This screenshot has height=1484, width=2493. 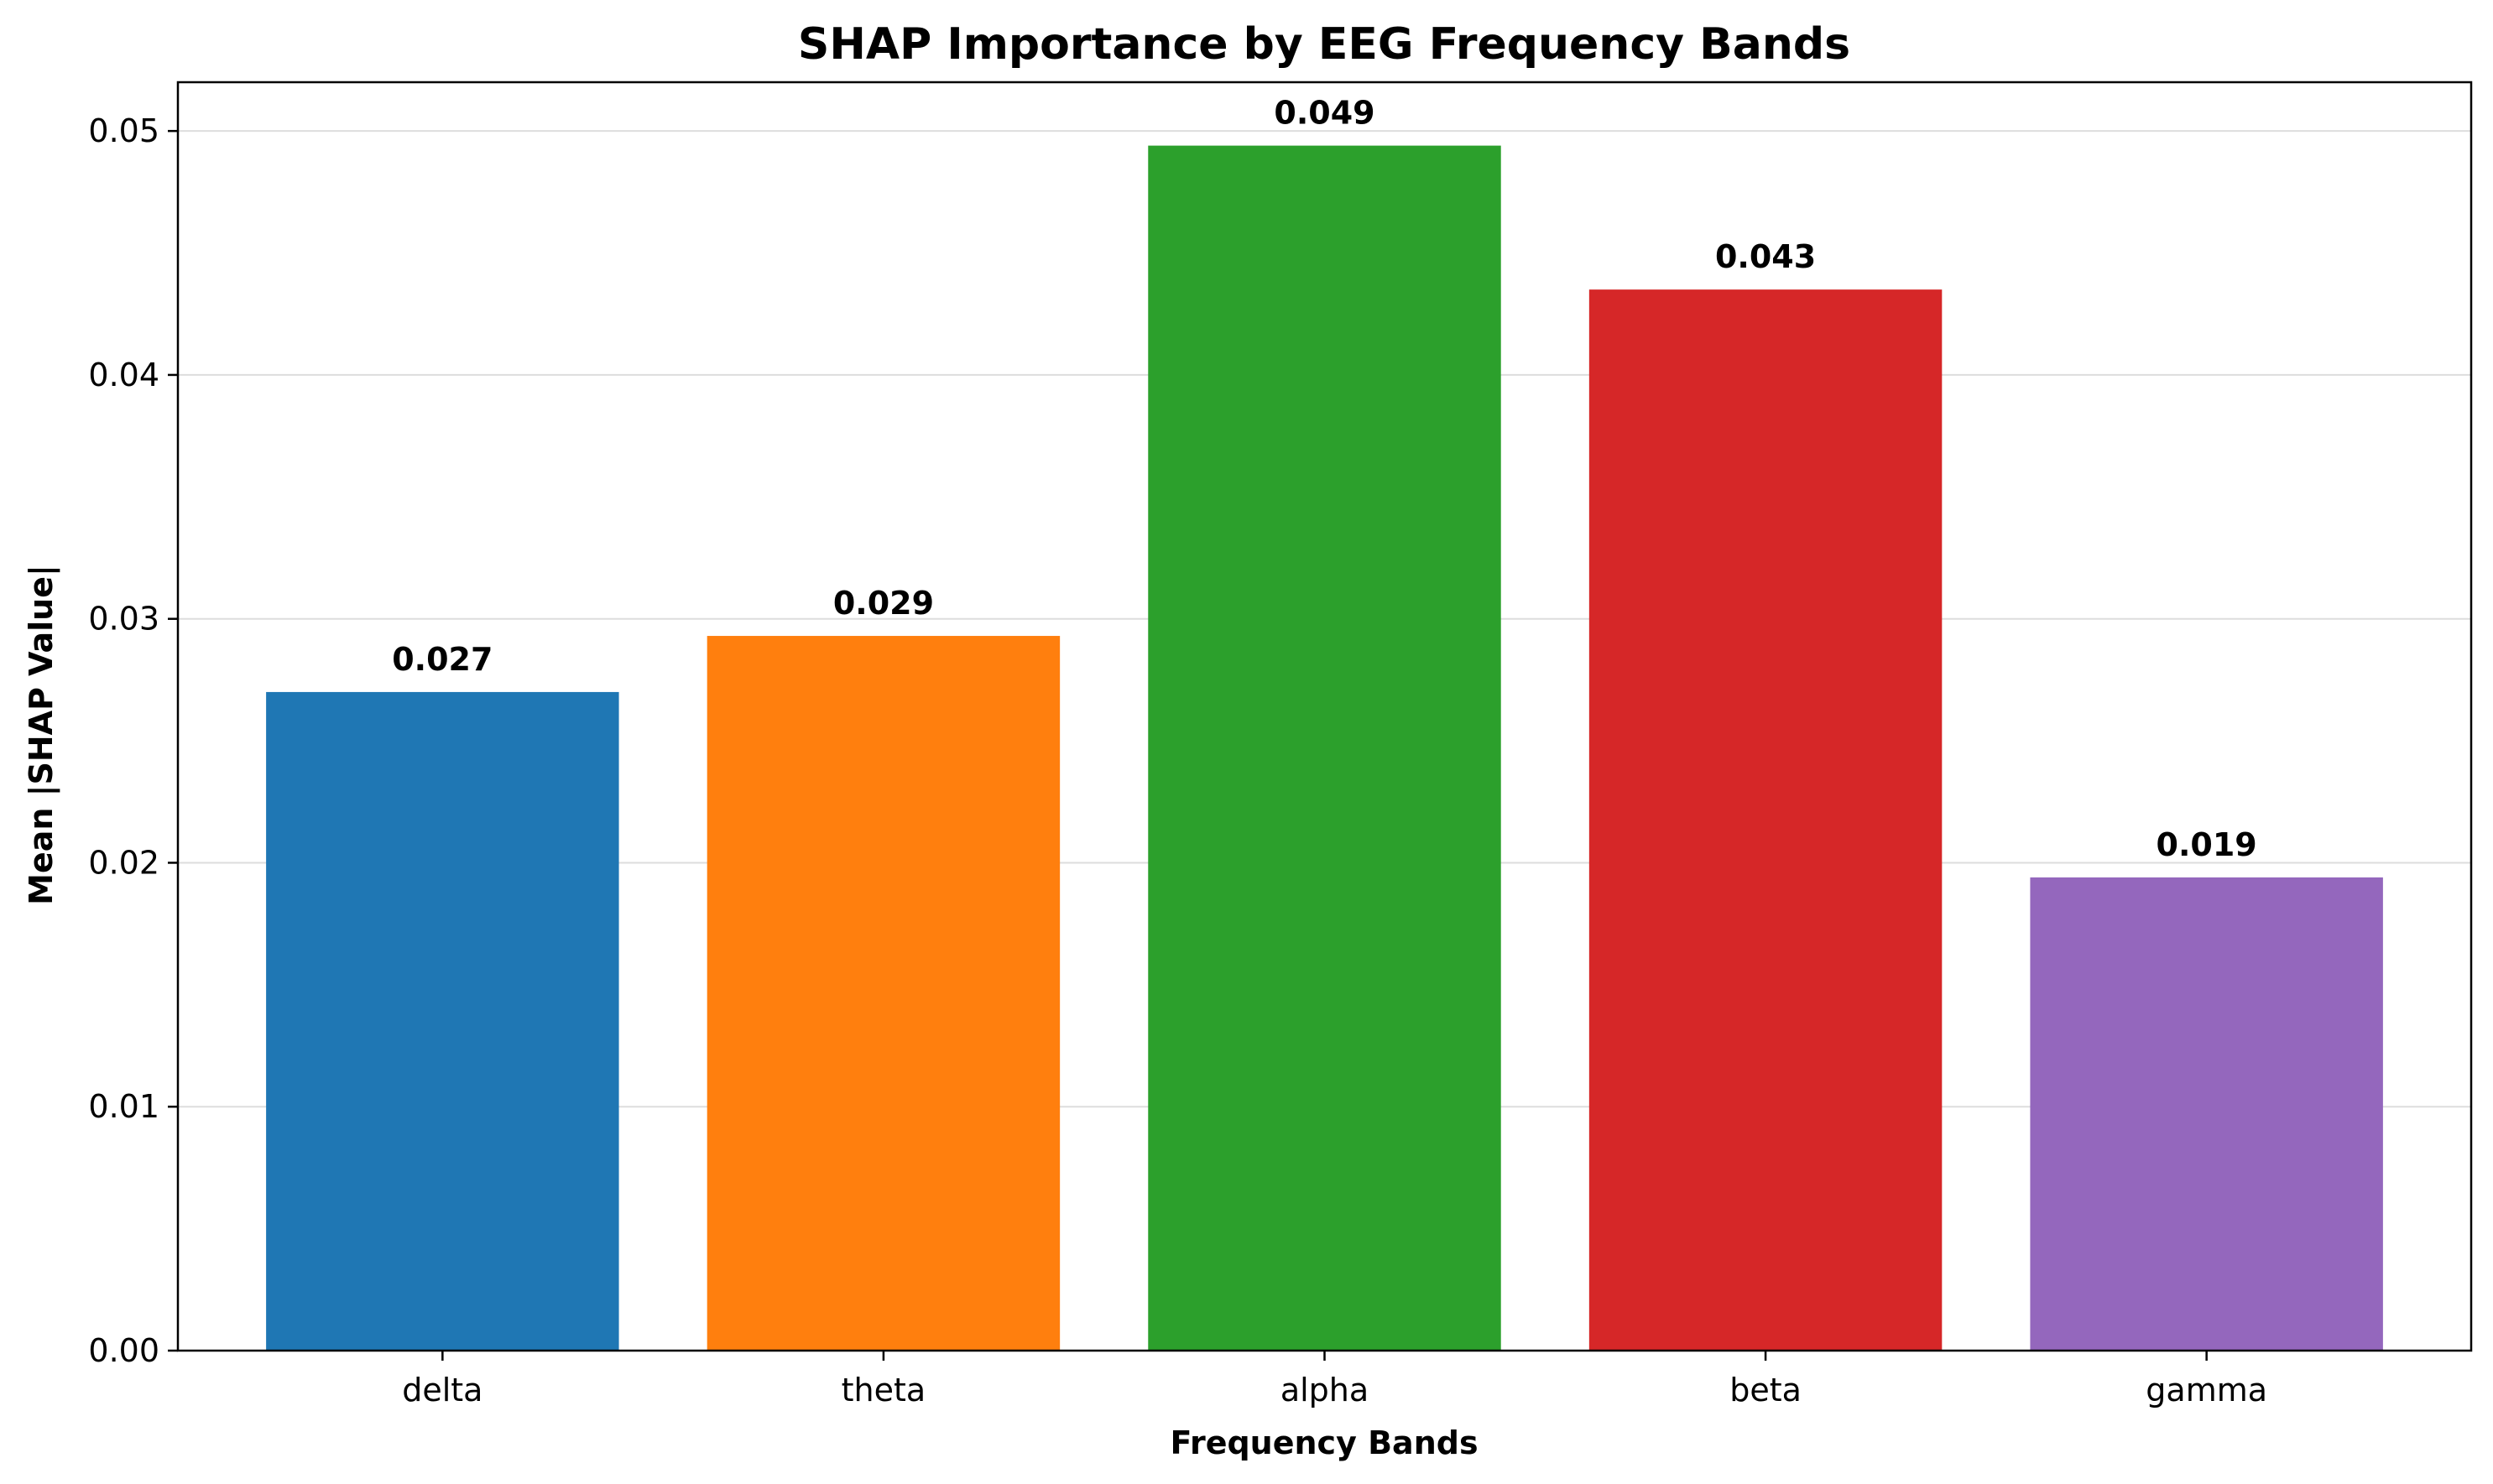 What do you see at coordinates (2206, 1114) in the screenshot?
I see `bar-gamma` at bounding box center [2206, 1114].